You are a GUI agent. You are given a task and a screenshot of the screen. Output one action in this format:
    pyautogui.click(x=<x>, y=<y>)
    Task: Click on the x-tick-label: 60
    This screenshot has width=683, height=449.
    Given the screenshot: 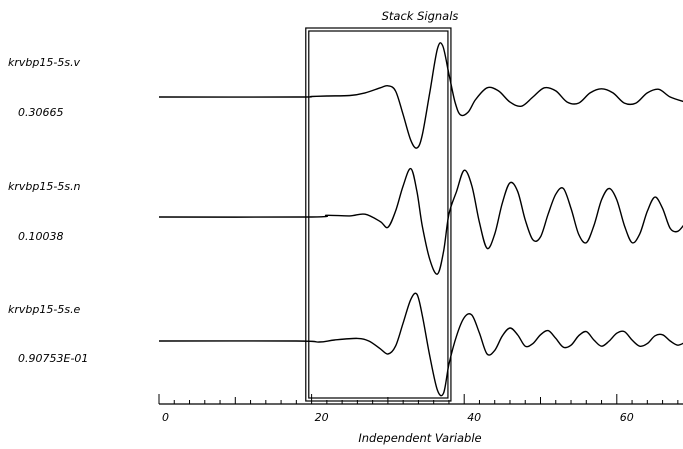 What is the action you would take?
    pyautogui.click(x=627, y=417)
    